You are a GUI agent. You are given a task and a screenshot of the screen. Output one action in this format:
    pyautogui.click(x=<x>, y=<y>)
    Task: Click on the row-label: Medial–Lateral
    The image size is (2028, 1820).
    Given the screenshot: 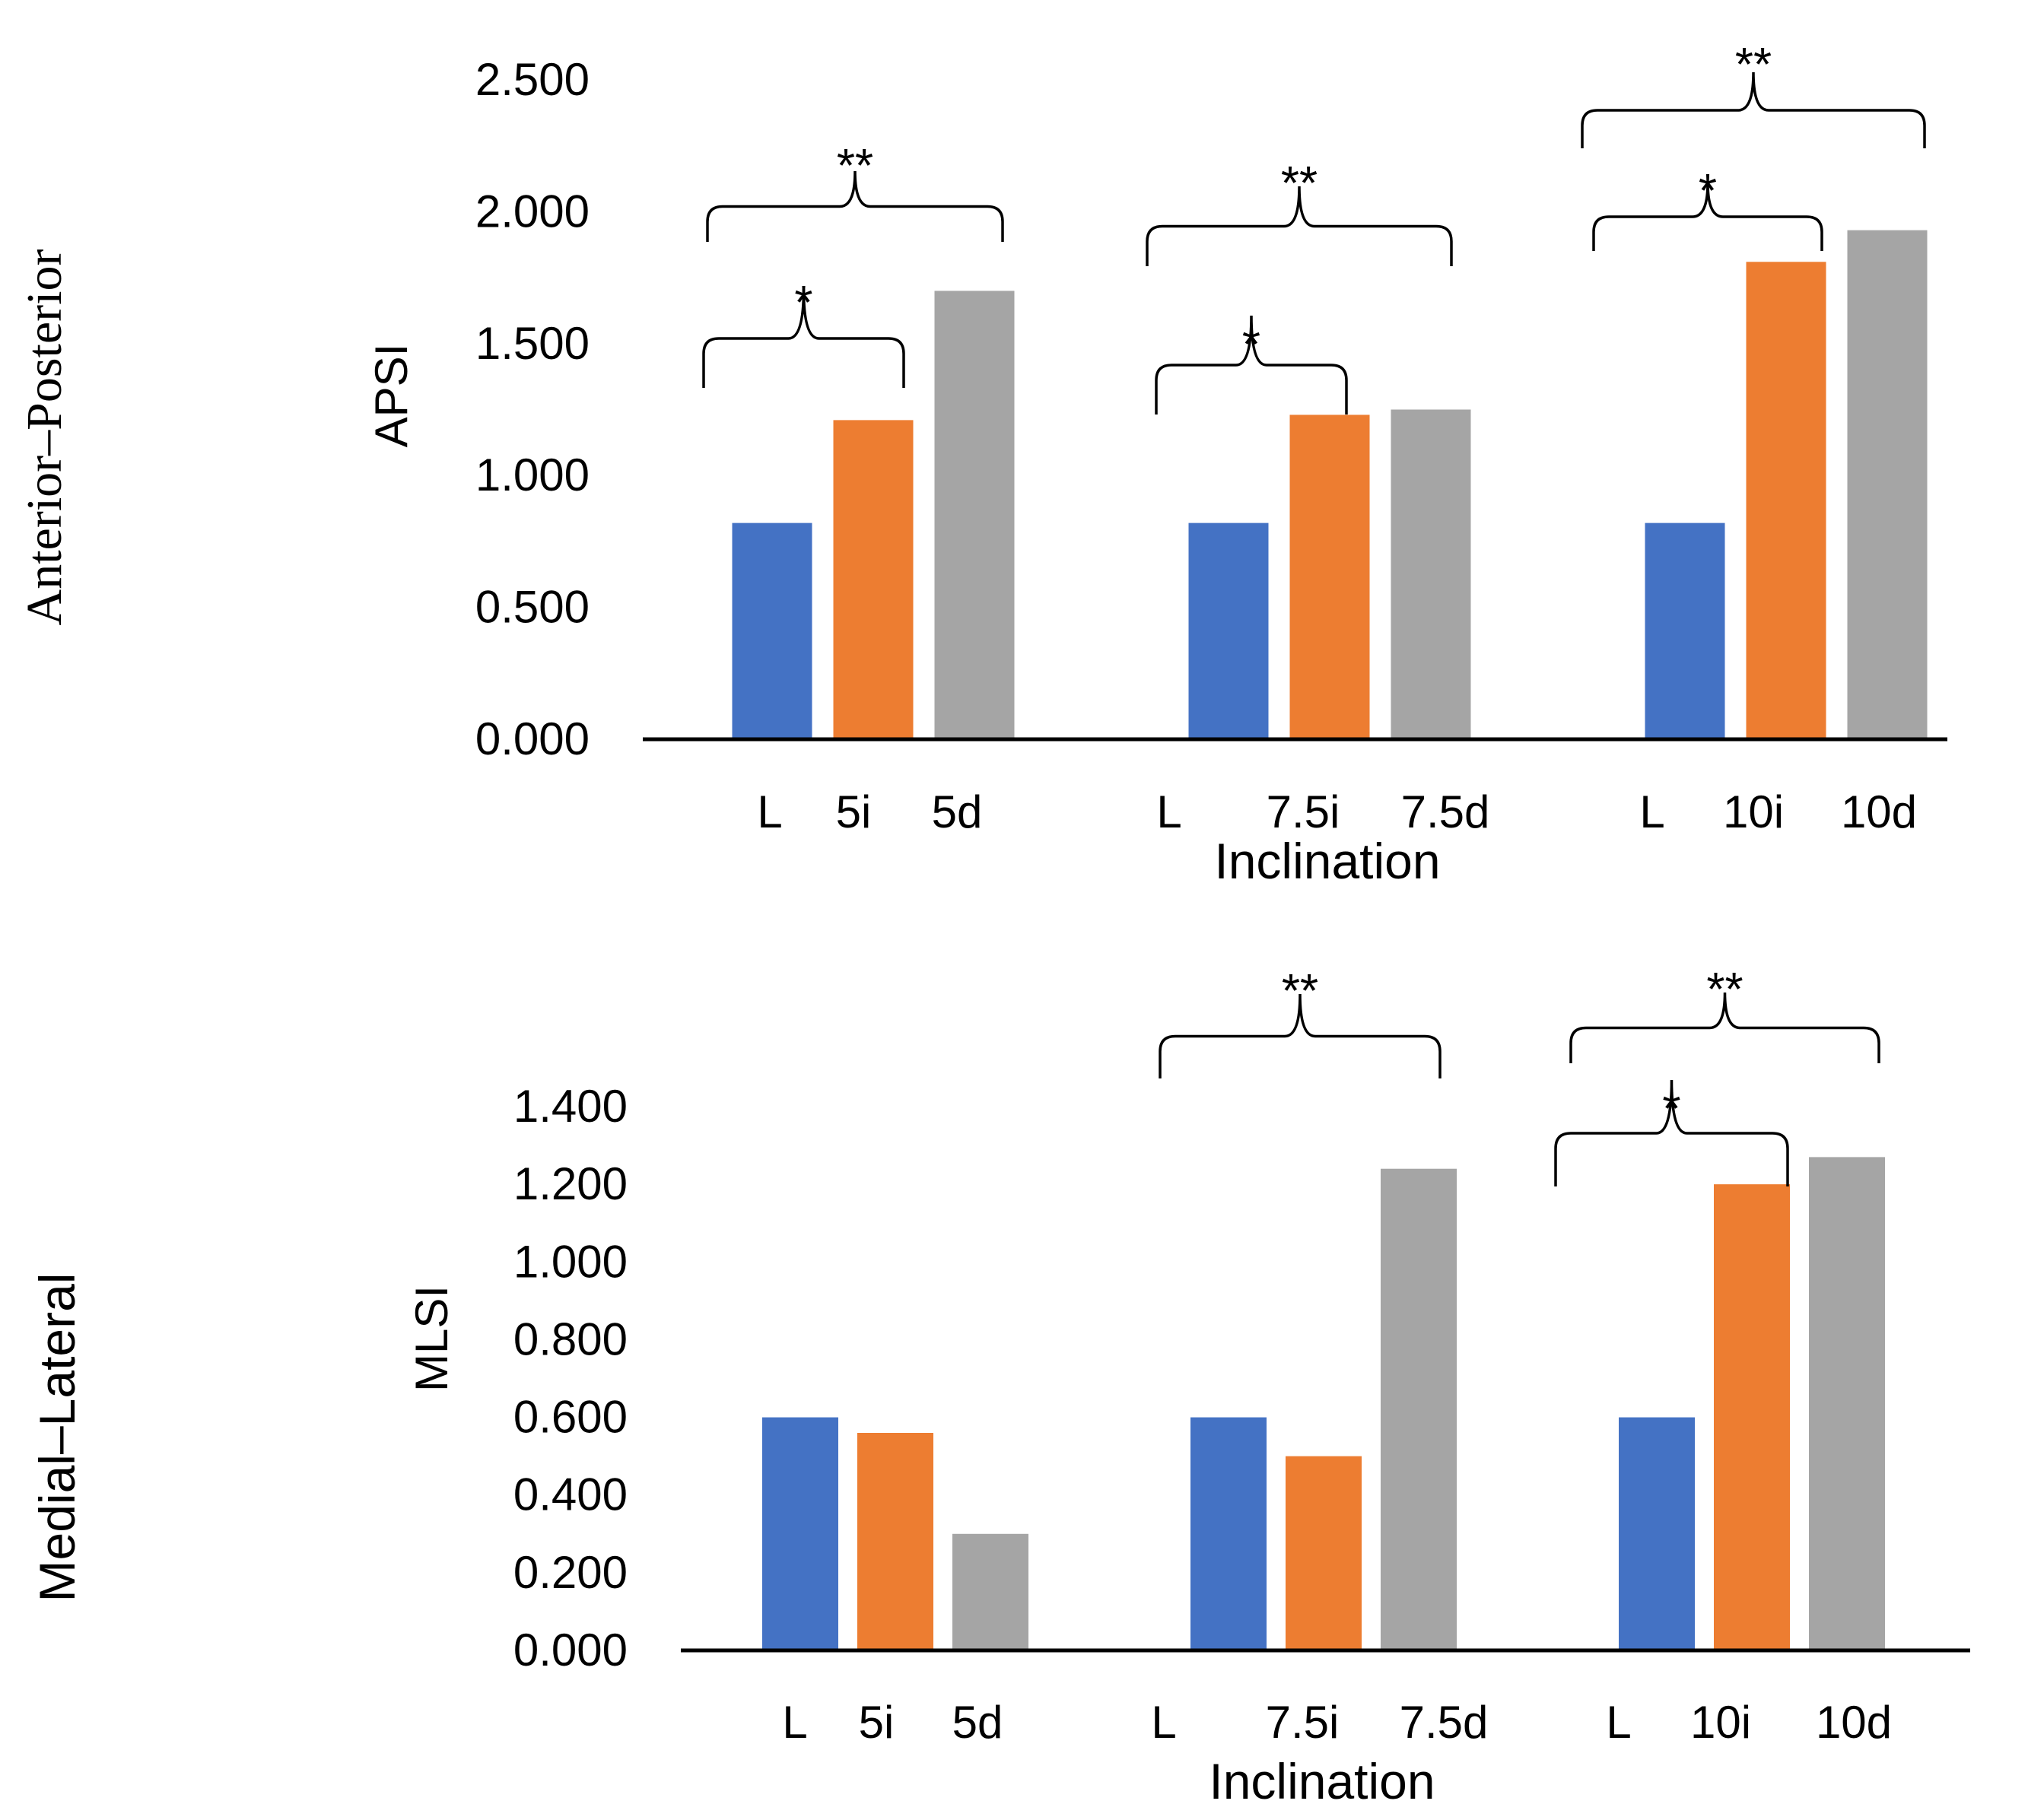 What is the action you would take?
    pyautogui.click(x=57, y=1437)
    